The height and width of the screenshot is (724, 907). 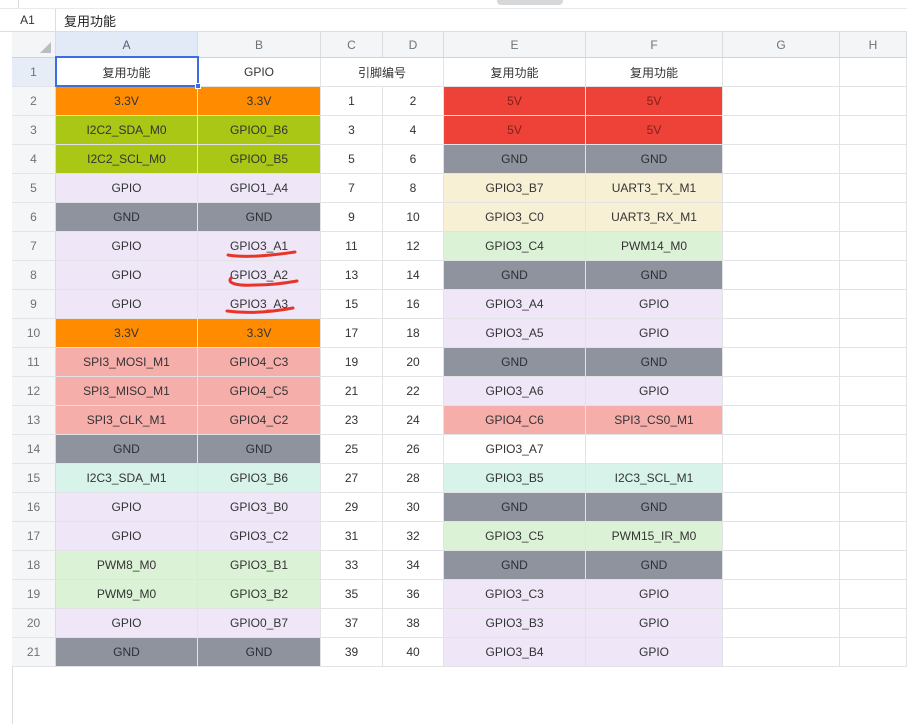 I want to click on cell-F20: GPIO, so click(x=654, y=623).